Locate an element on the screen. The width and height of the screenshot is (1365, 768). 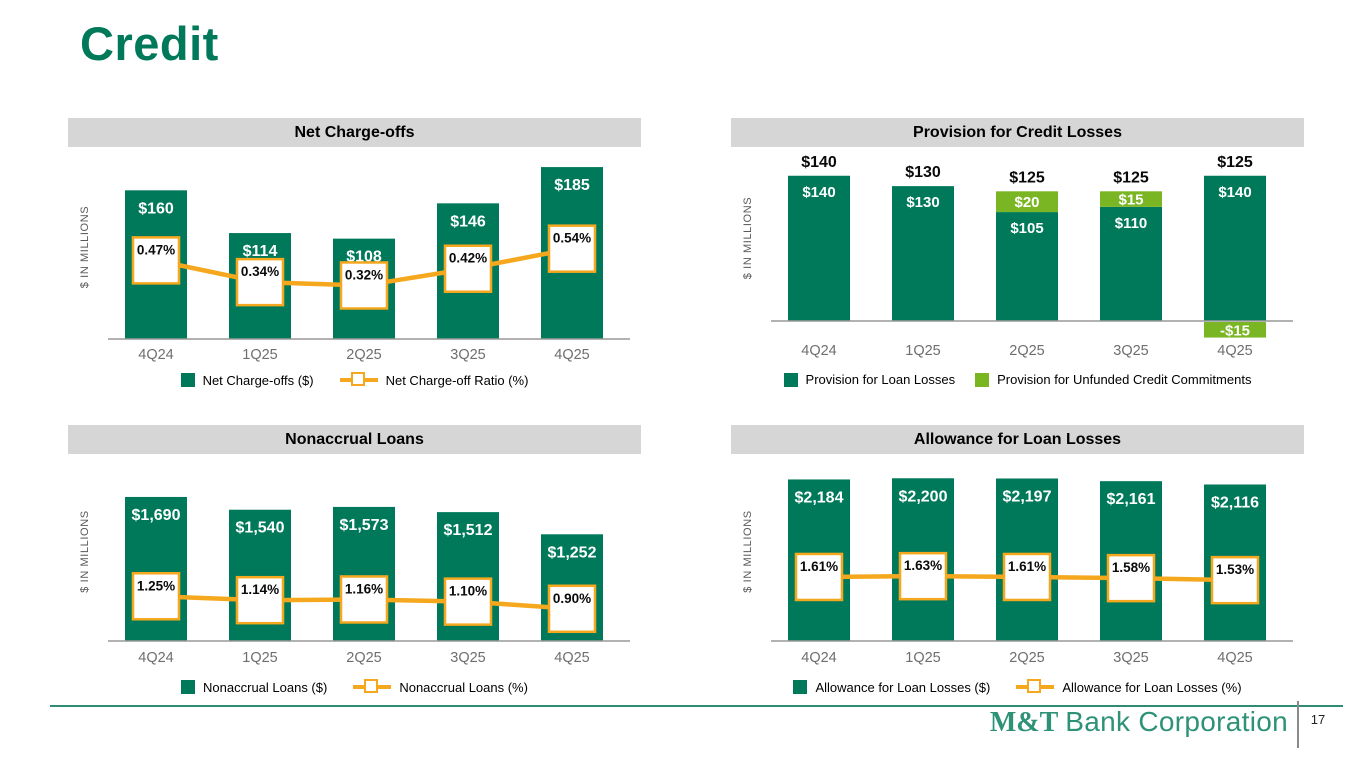
bar-value-label: $185 is located at coordinates (572, 185).